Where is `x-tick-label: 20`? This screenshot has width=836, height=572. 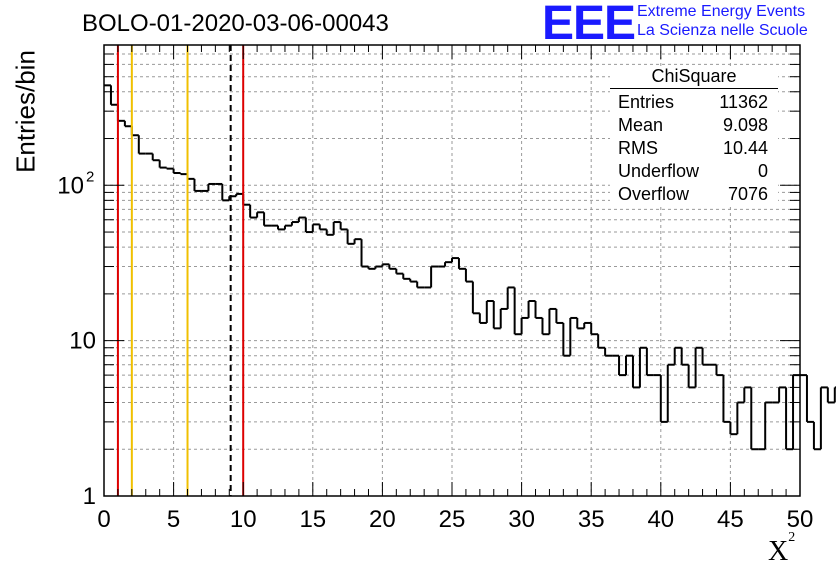
x-tick-label: 20 is located at coordinates (382, 519).